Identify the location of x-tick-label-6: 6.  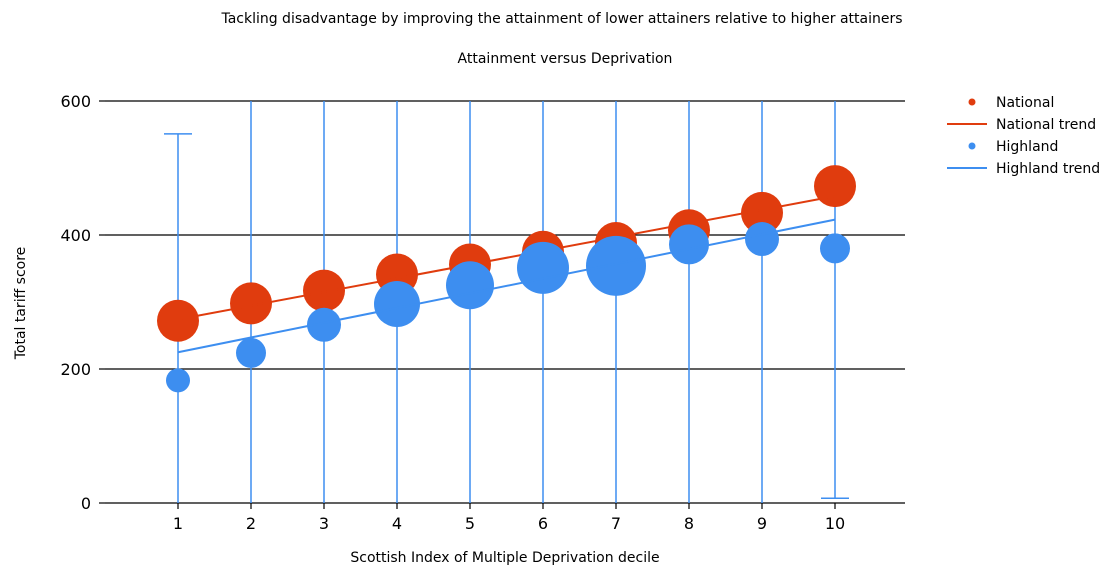
(543, 523).